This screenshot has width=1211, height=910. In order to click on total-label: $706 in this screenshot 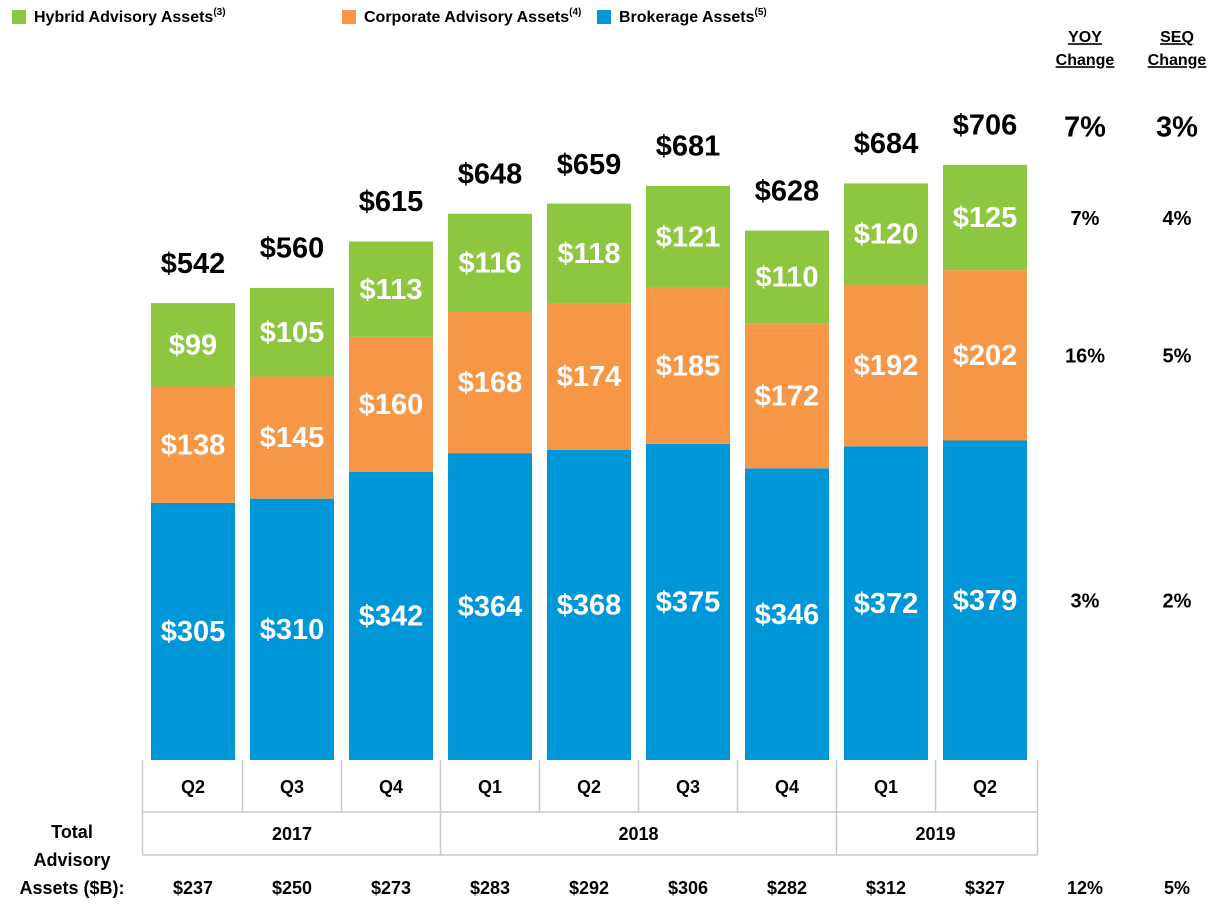, I will do `click(985, 125)`.